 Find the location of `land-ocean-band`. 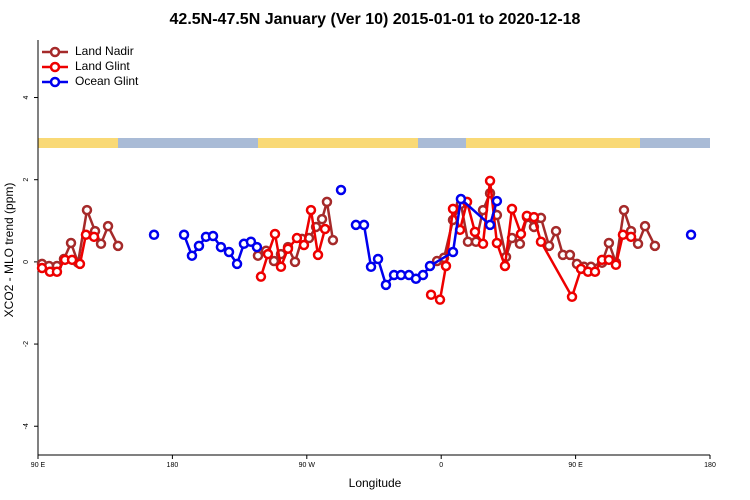

land-ocean-band is located at coordinates (374, 143).